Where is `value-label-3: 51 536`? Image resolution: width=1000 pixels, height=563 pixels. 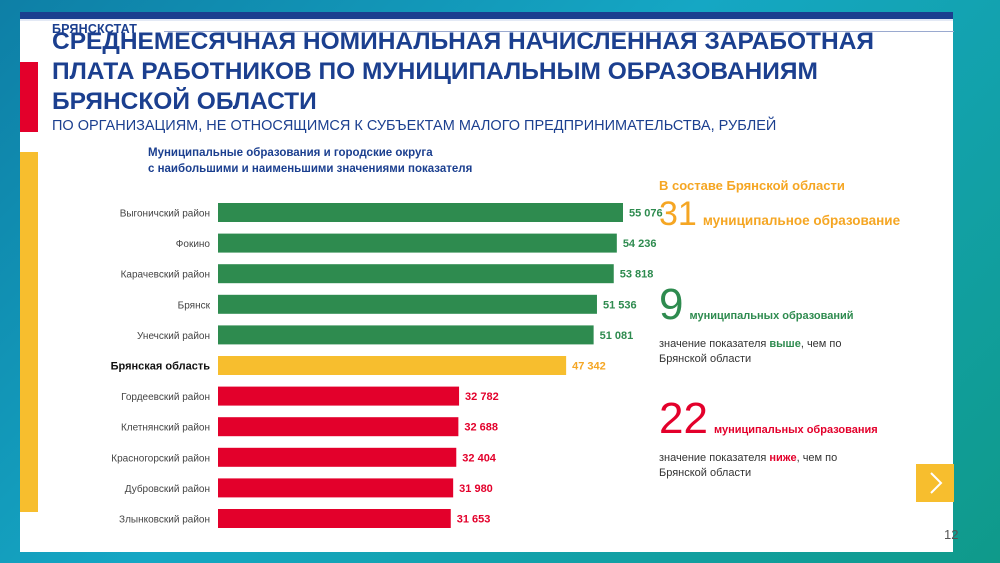 value-label-3: 51 536 is located at coordinates (620, 305).